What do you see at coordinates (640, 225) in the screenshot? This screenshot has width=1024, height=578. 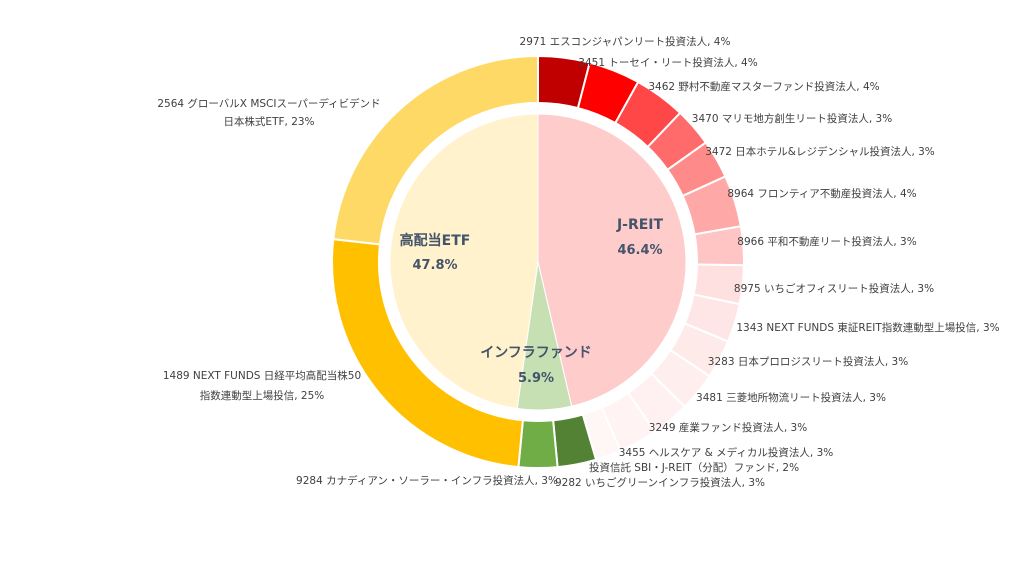 I see `inner-label-name-0: J-REIT` at bounding box center [640, 225].